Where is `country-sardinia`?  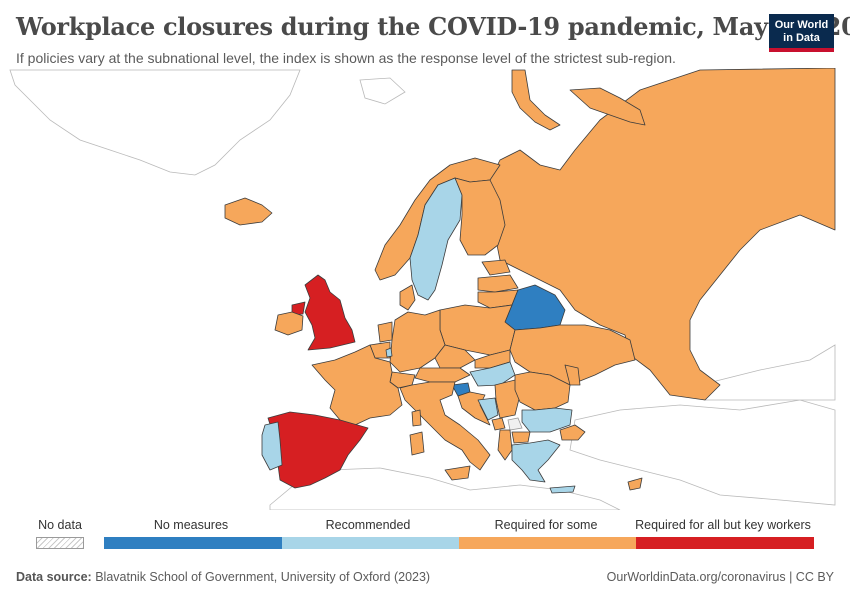
country-sardinia is located at coordinates (417, 443).